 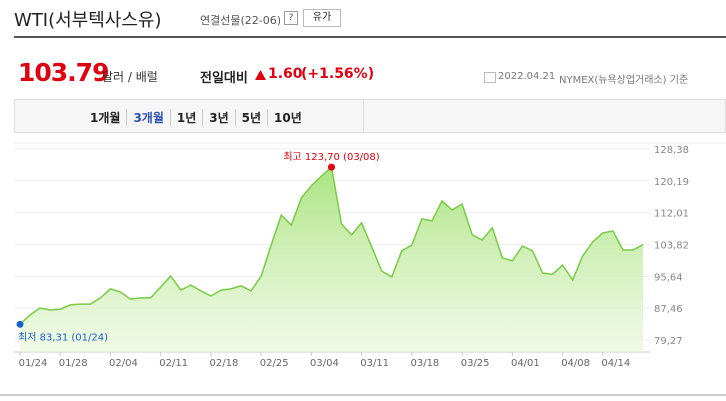 I want to click on y-tick-label: 112,01, so click(x=671, y=214).